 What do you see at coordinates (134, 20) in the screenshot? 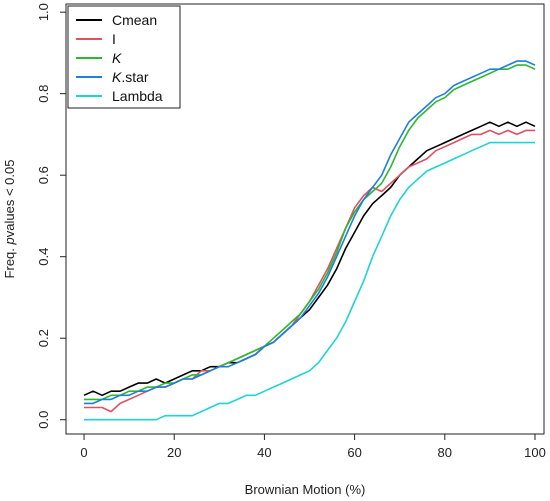
I see `legend-label: Cmean` at bounding box center [134, 20].